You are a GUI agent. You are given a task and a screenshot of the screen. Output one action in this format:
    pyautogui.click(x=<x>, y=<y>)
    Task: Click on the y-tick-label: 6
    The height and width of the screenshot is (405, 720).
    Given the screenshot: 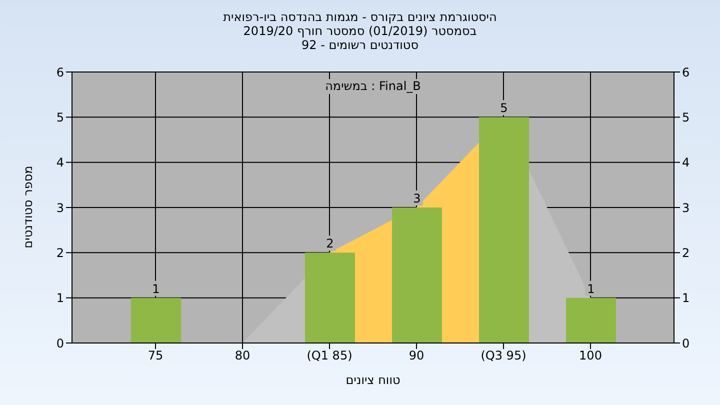 What is the action you would take?
    pyautogui.click(x=60, y=72)
    